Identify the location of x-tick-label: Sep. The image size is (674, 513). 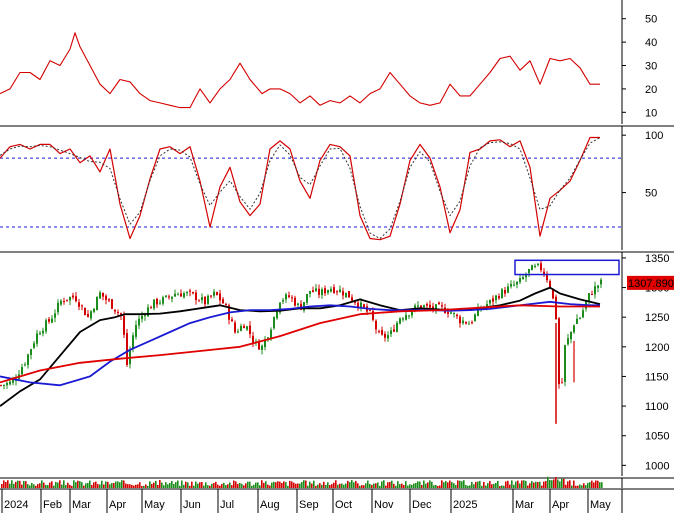
(309, 505).